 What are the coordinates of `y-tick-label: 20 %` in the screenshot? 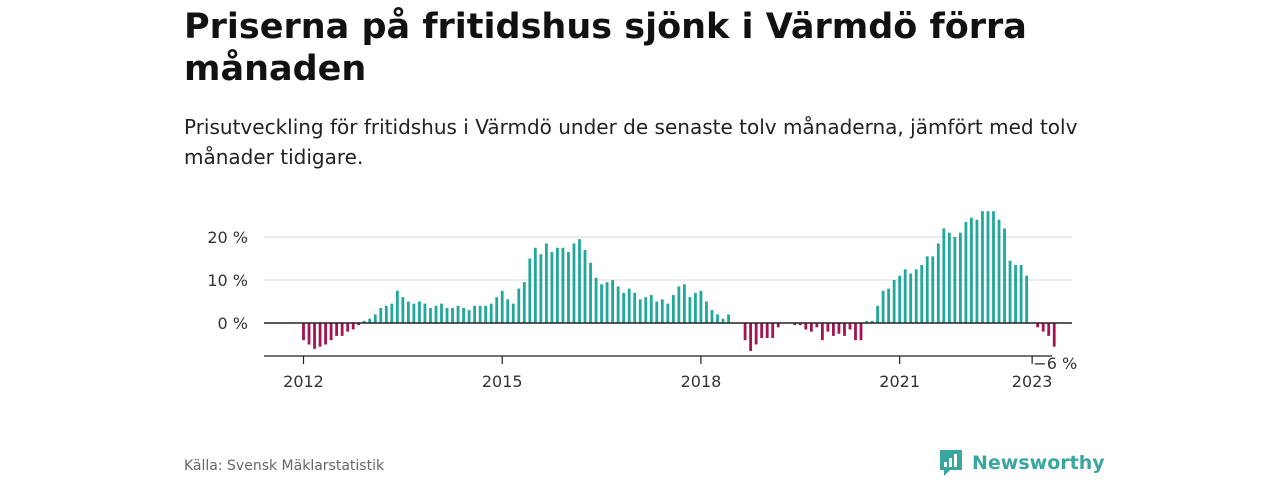 It's located at (227, 237).